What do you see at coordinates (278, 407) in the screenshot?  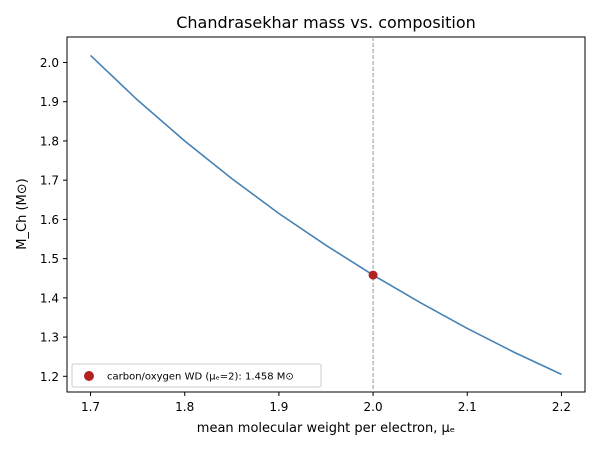 I see `x-tick-label: 1.9` at bounding box center [278, 407].